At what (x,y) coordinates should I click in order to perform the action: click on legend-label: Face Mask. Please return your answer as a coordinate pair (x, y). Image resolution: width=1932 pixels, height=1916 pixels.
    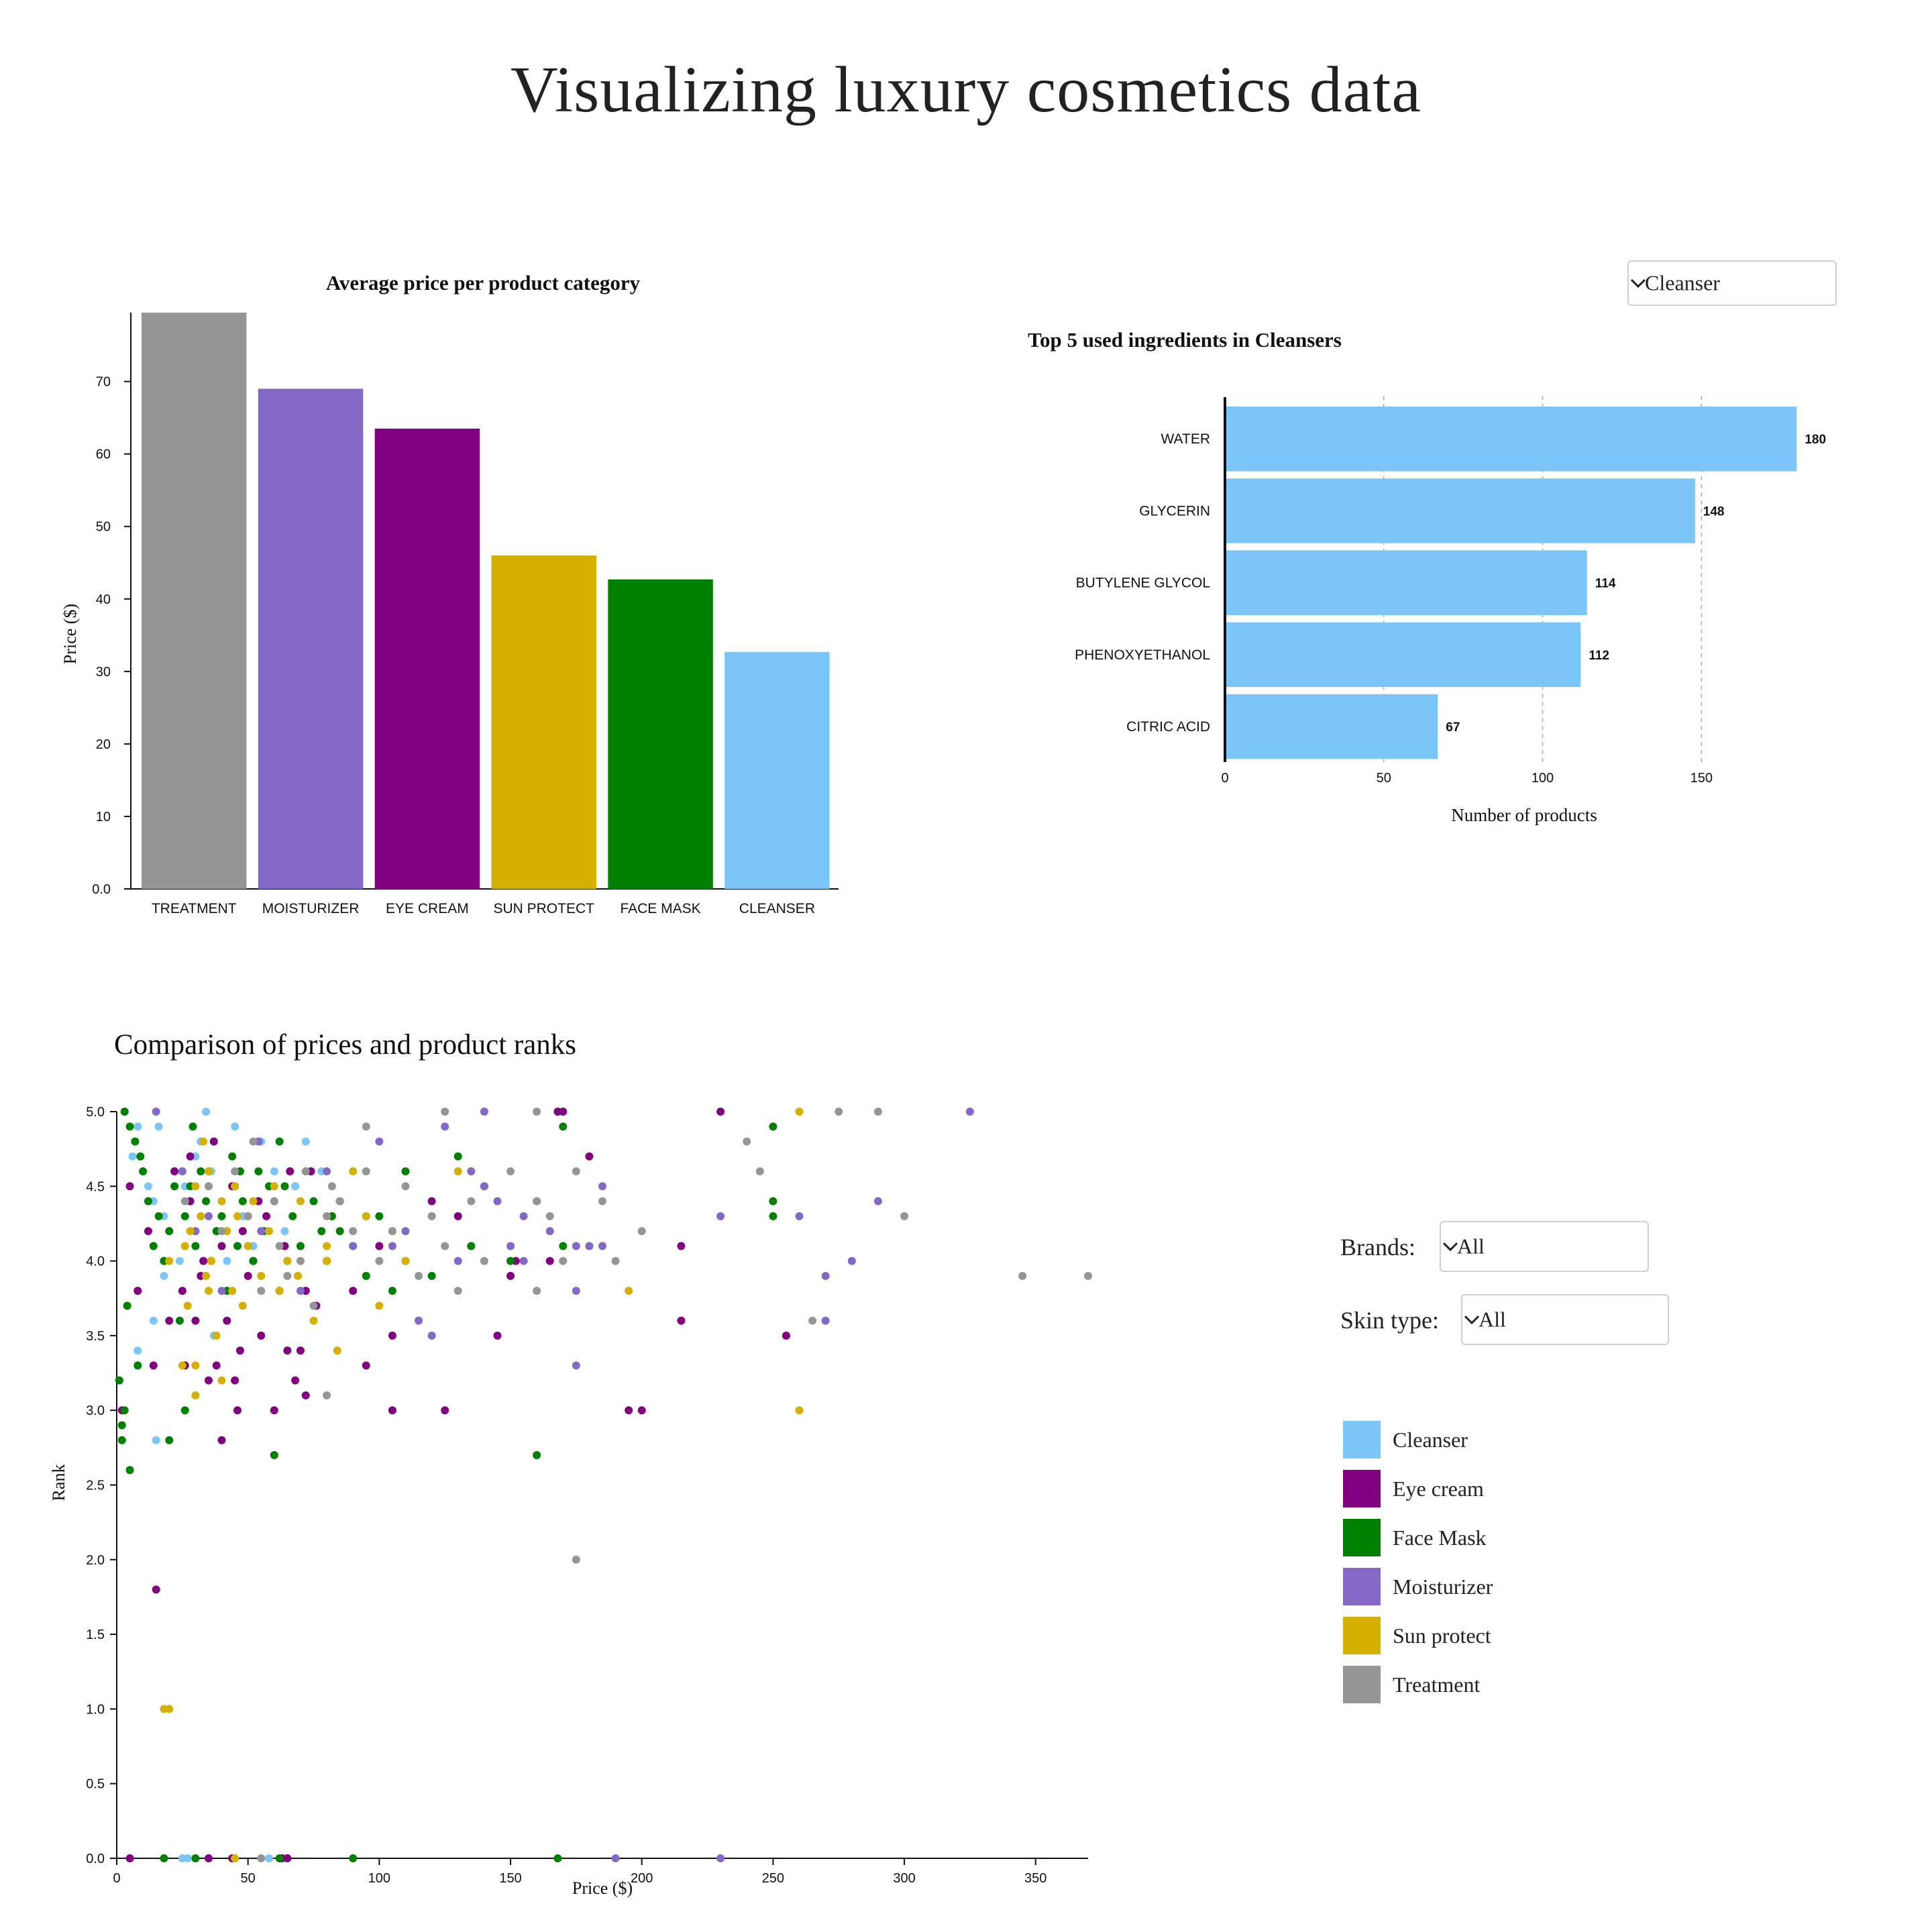
    Looking at the image, I should click on (1440, 1538).